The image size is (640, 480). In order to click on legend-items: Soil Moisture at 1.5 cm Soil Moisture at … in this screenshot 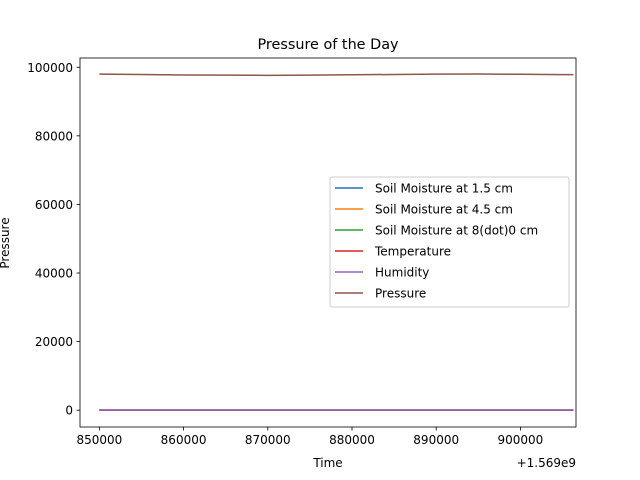, I will do `click(436, 241)`.